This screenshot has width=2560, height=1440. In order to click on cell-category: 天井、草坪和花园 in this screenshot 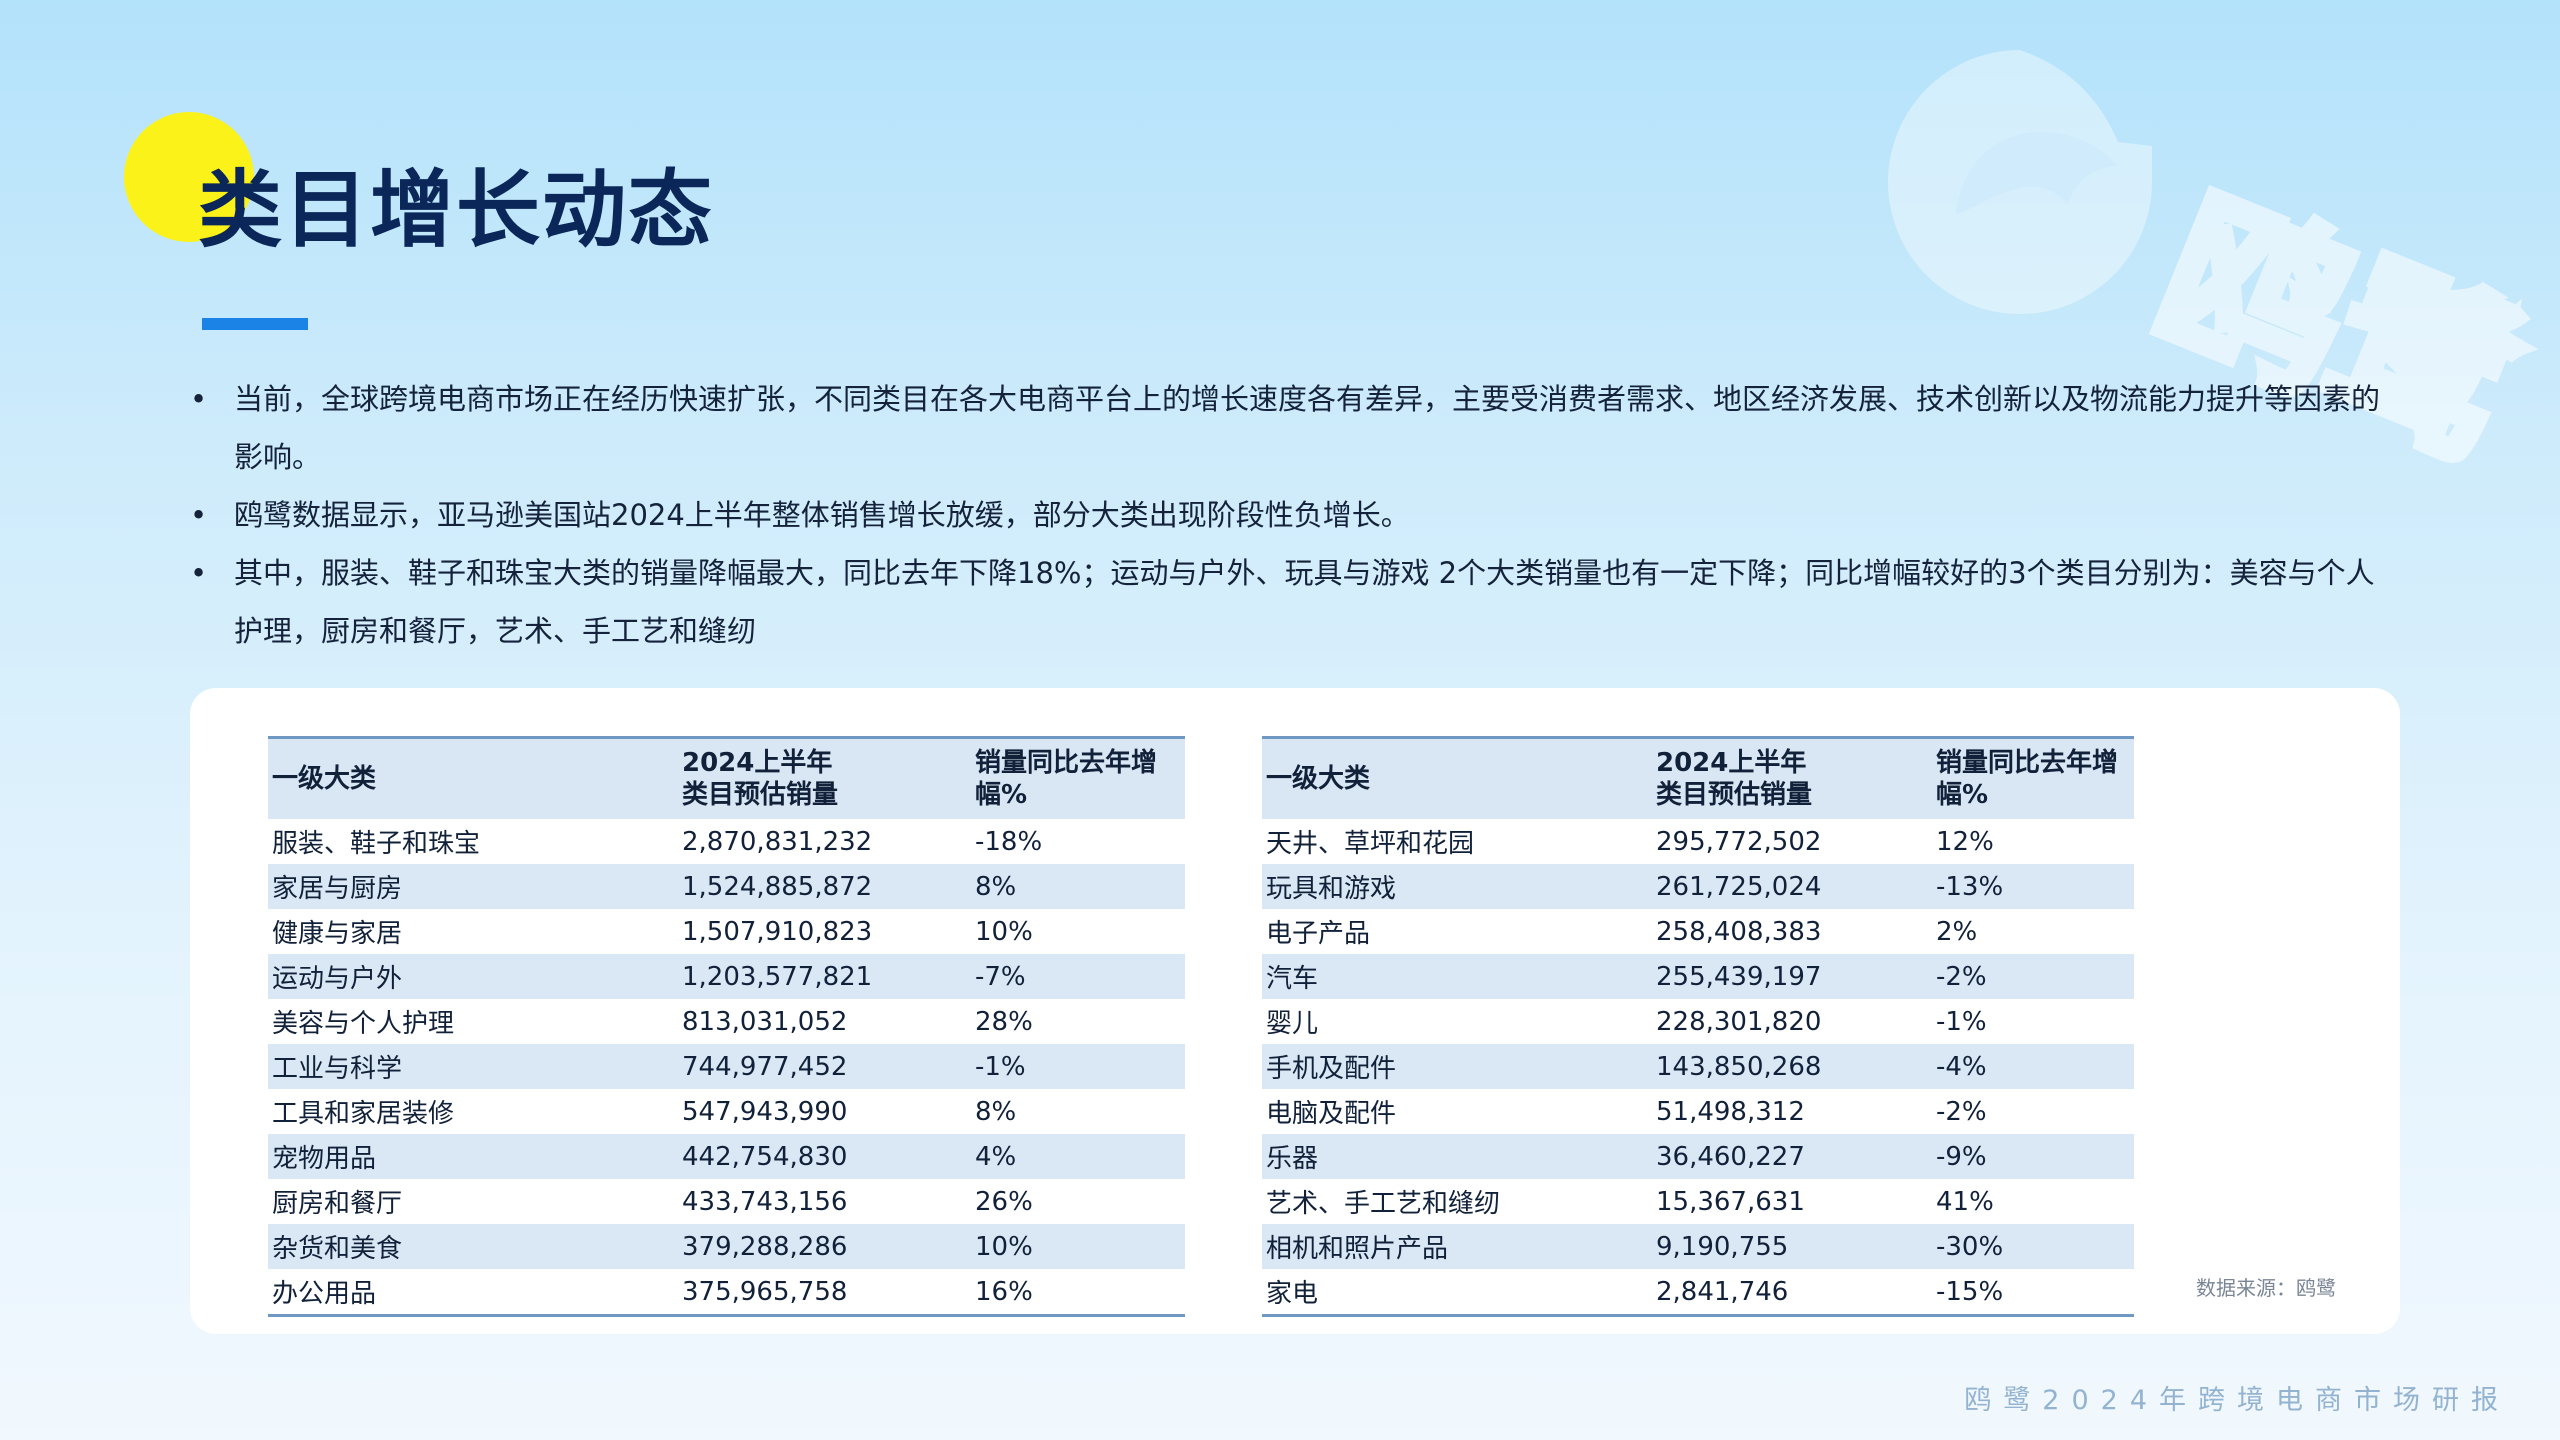, I will do `click(1370, 844)`.